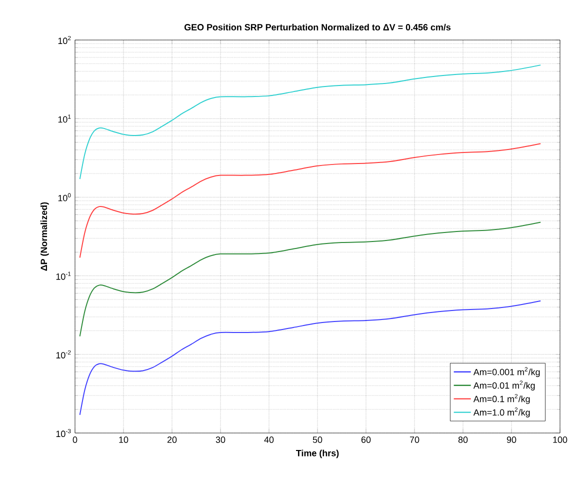 The width and height of the screenshot is (569, 477). I want to click on y-tick-label: 10$^{-2}$, so click(63, 354).